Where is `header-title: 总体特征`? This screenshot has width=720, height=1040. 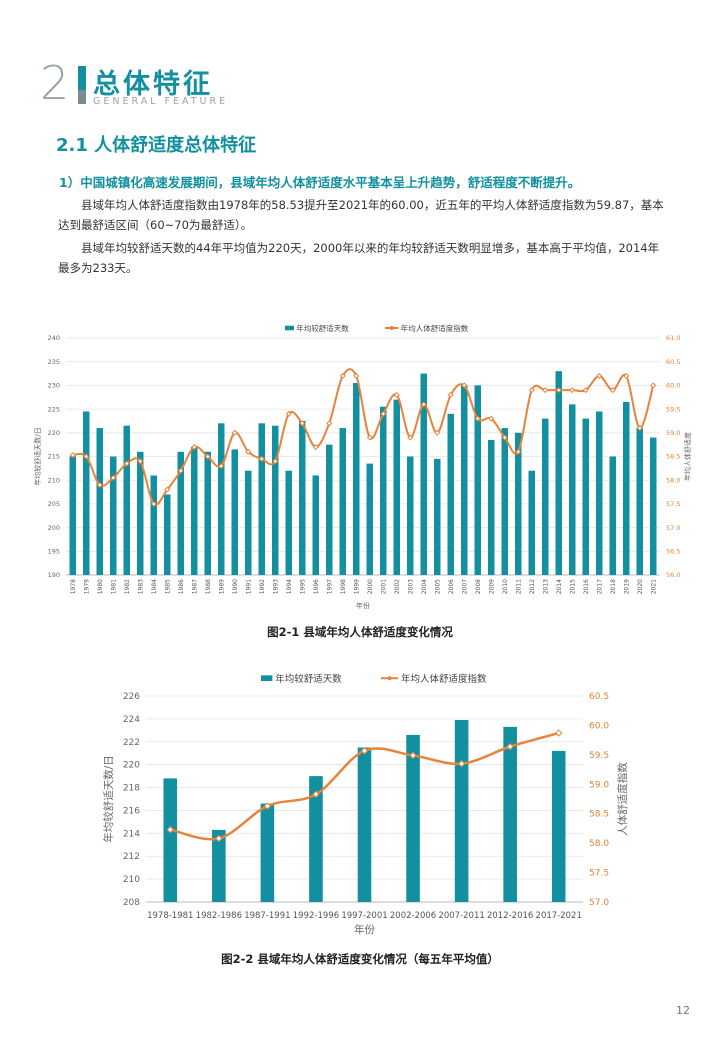
header-title: 总体特征 is located at coordinates (153, 84).